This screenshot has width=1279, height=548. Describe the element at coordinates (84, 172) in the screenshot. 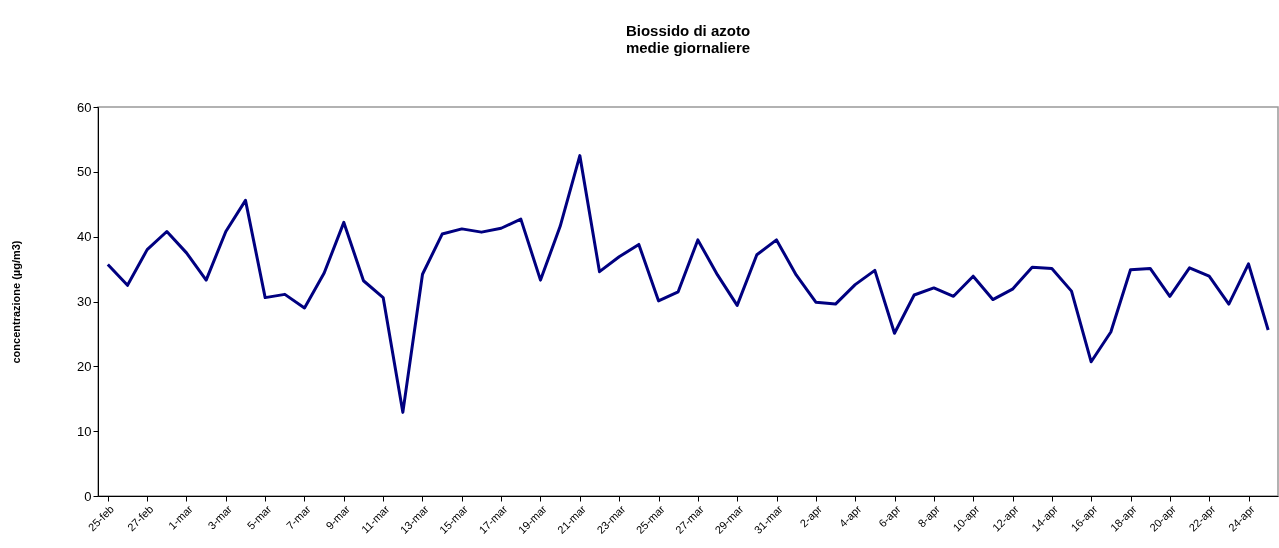

I see `y-tick-label: 50` at that location.